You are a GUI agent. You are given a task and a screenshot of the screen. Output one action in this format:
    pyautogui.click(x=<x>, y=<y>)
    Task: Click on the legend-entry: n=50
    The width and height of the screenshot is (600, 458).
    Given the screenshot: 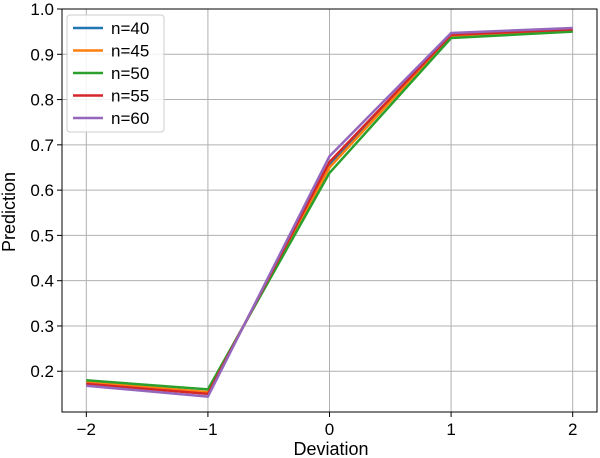 What is the action you would take?
    pyautogui.click(x=130, y=73)
    